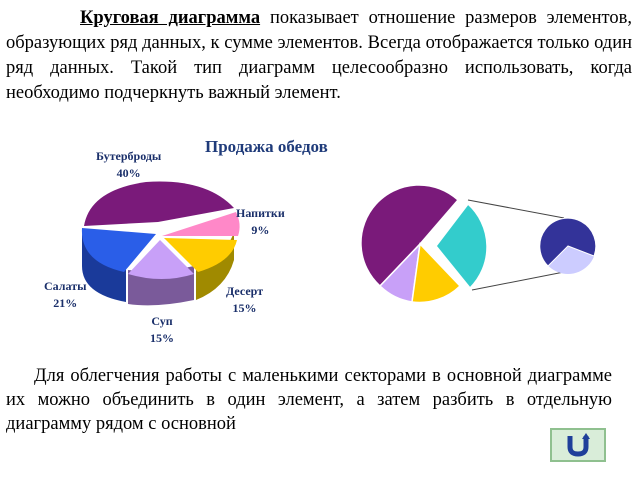 Image resolution: width=640 pixels, height=480 pixels. I want to click on term-pie-chart: Круговая диаграмма, so click(170, 18).